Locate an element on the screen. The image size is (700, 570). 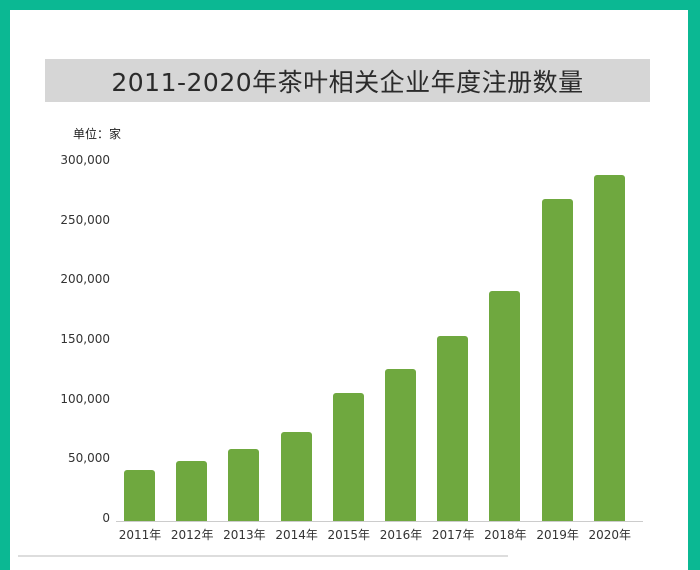
bar-2019年 is located at coordinates (557, 359).